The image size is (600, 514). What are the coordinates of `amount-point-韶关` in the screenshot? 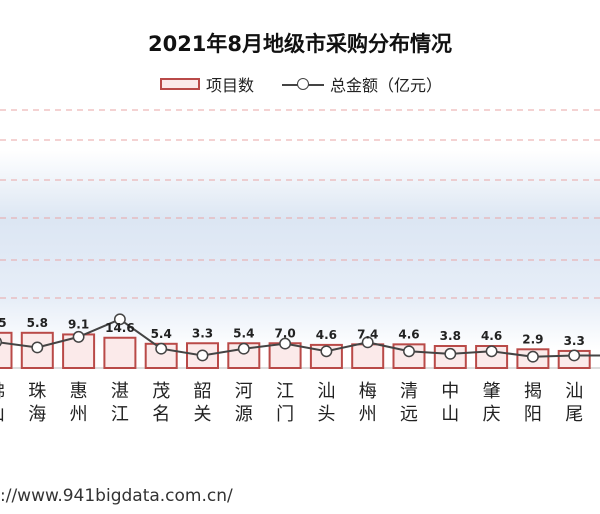 It's located at (202, 355).